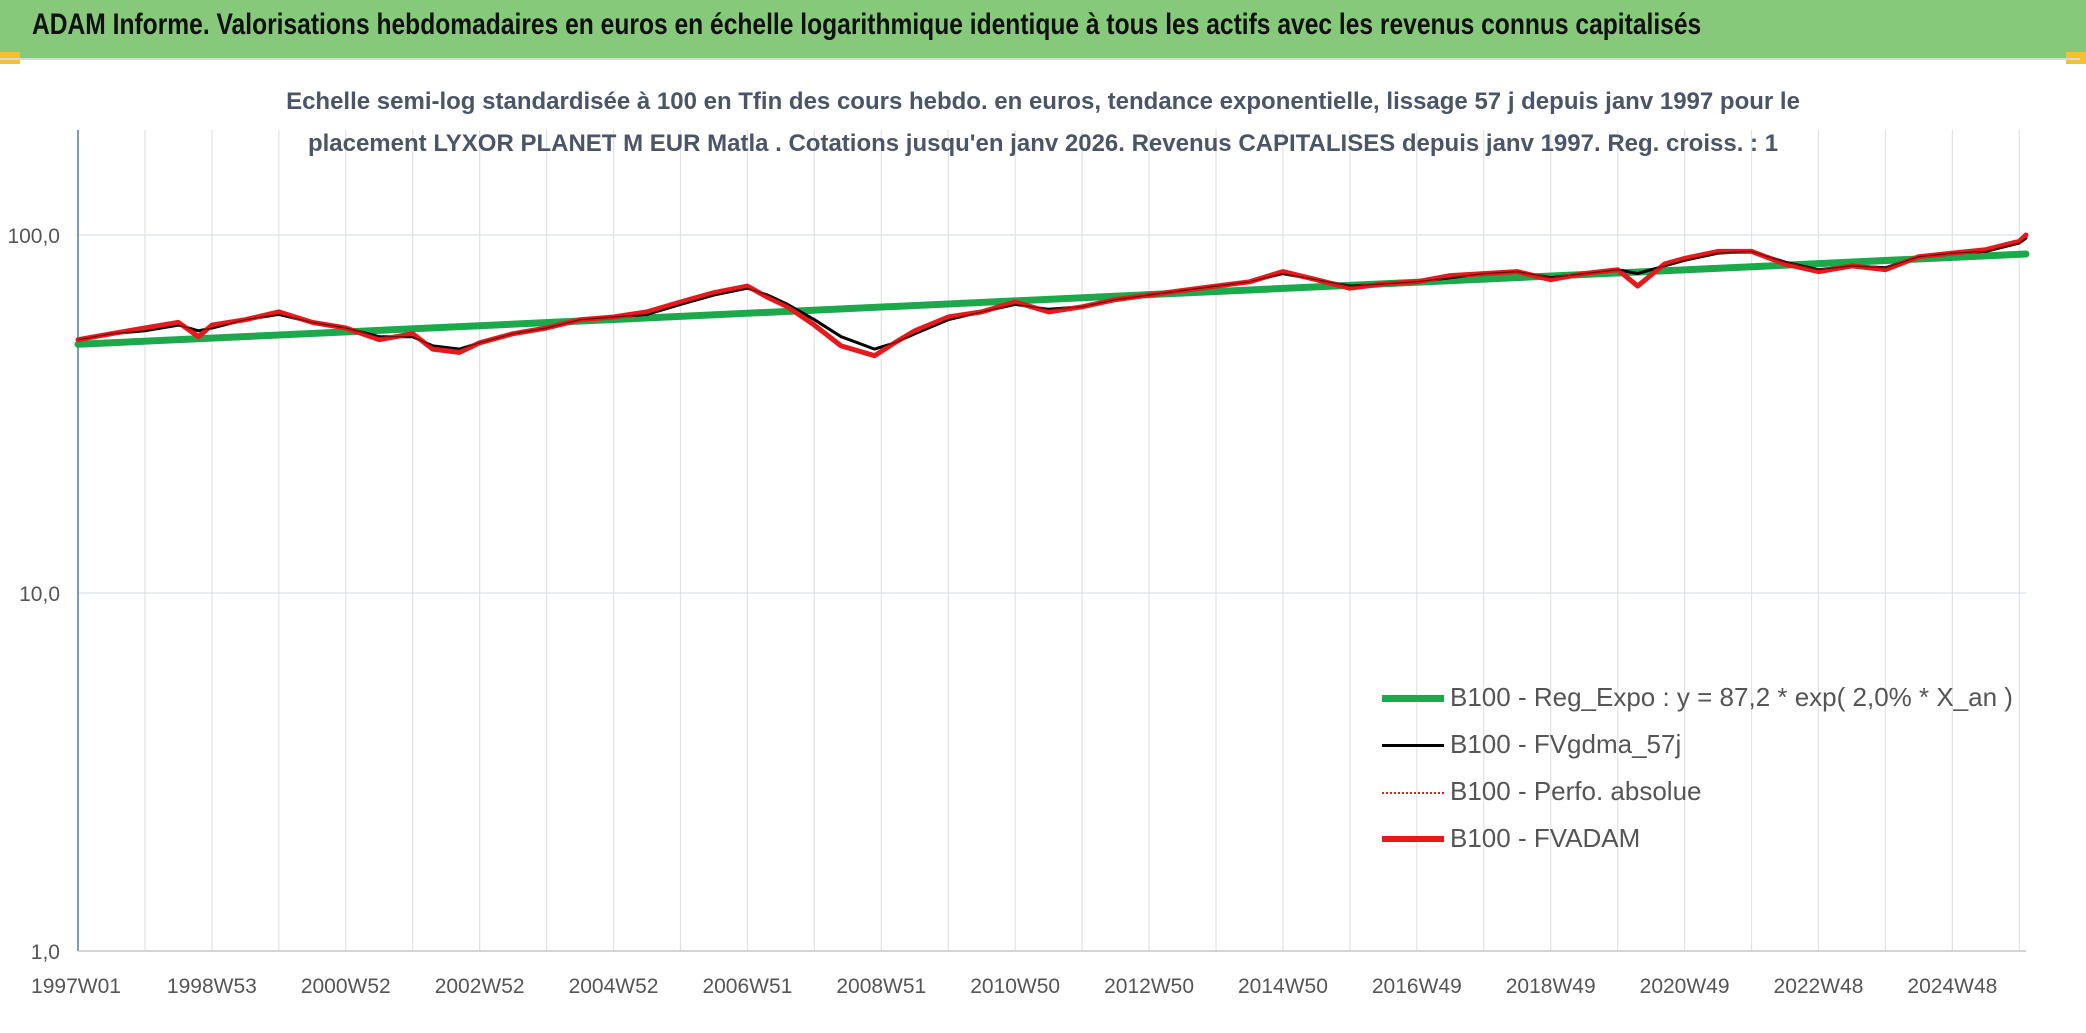 This screenshot has width=2086, height=1033. What do you see at coordinates (881, 986) in the screenshot?
I see `x-tick-label: 2008W51` at bounding box center [881, 986].